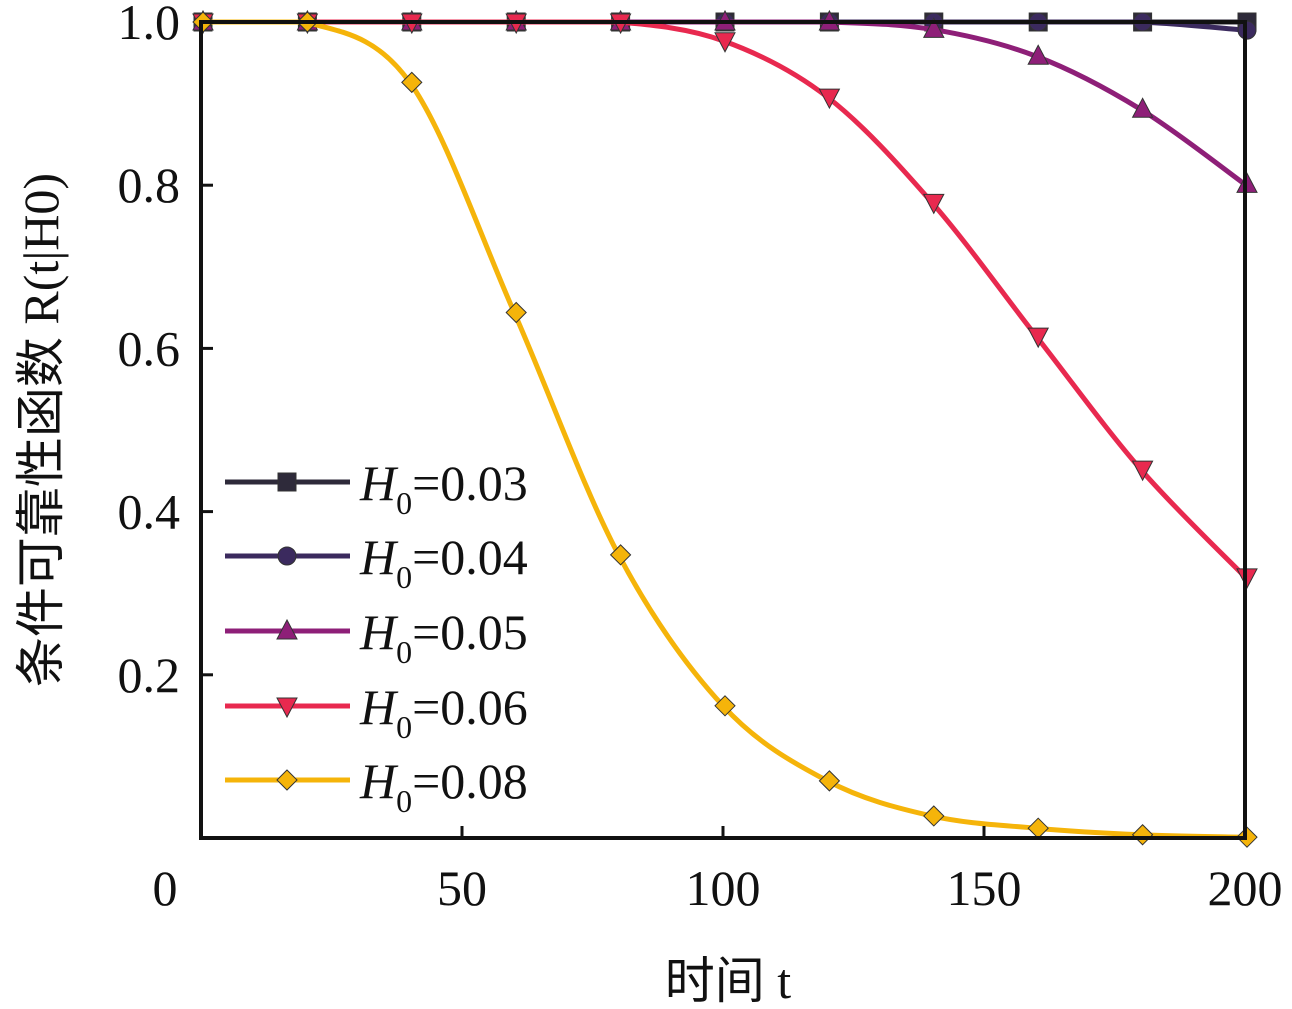 This screenshot has width=1292, height=1009. What do you see at coordinates (470, 707) in the screenshot?
I see `legend-label-value: =0.06` at bounding box center [470, 707].